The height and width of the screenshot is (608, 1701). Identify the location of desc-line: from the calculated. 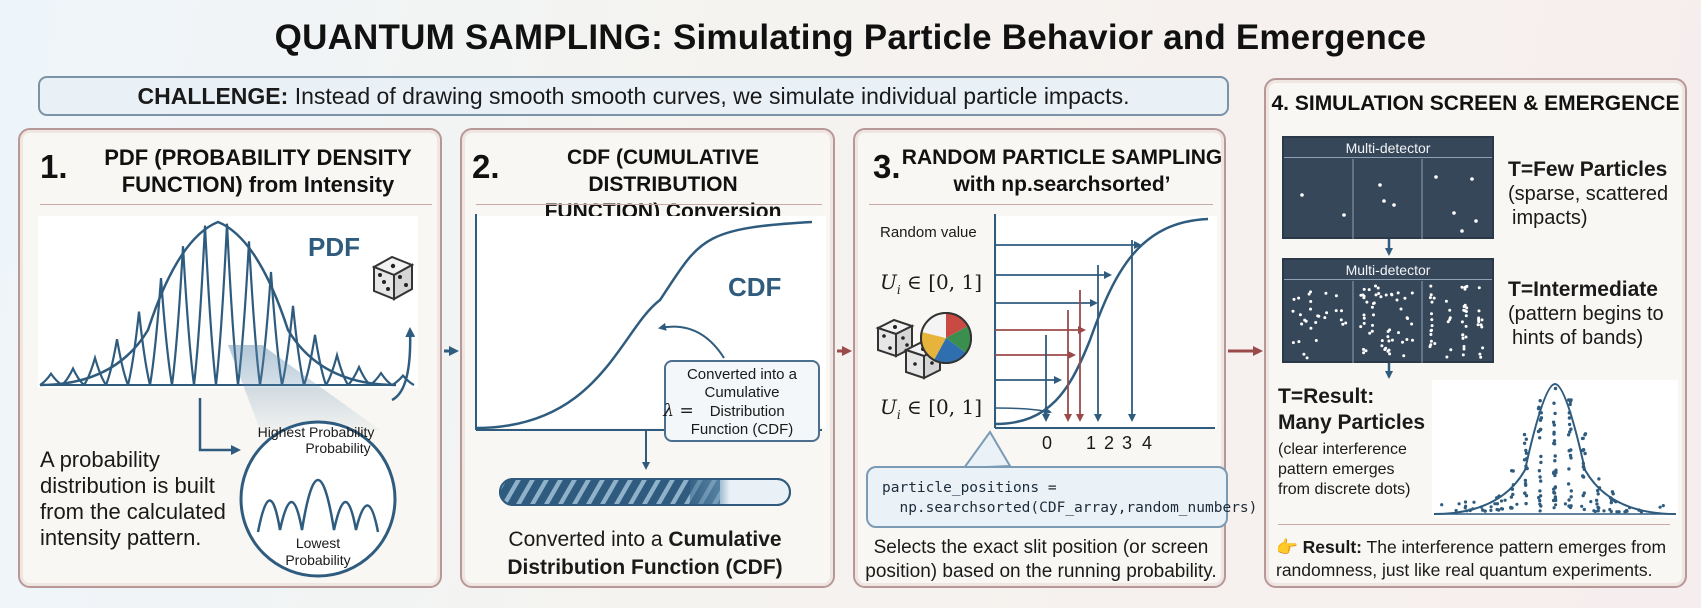
(133, 511).